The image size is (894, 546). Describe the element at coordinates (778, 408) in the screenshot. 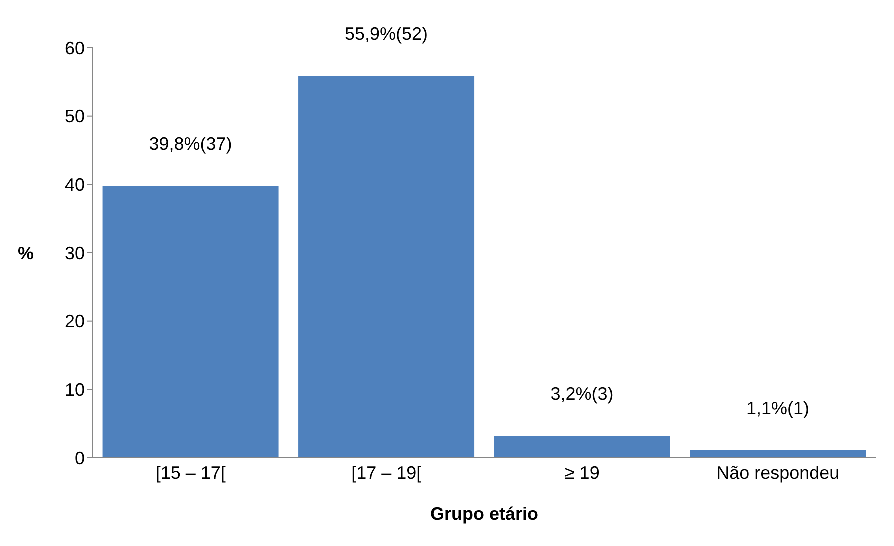

I see `data-label: 1,1%(1)` at that location.